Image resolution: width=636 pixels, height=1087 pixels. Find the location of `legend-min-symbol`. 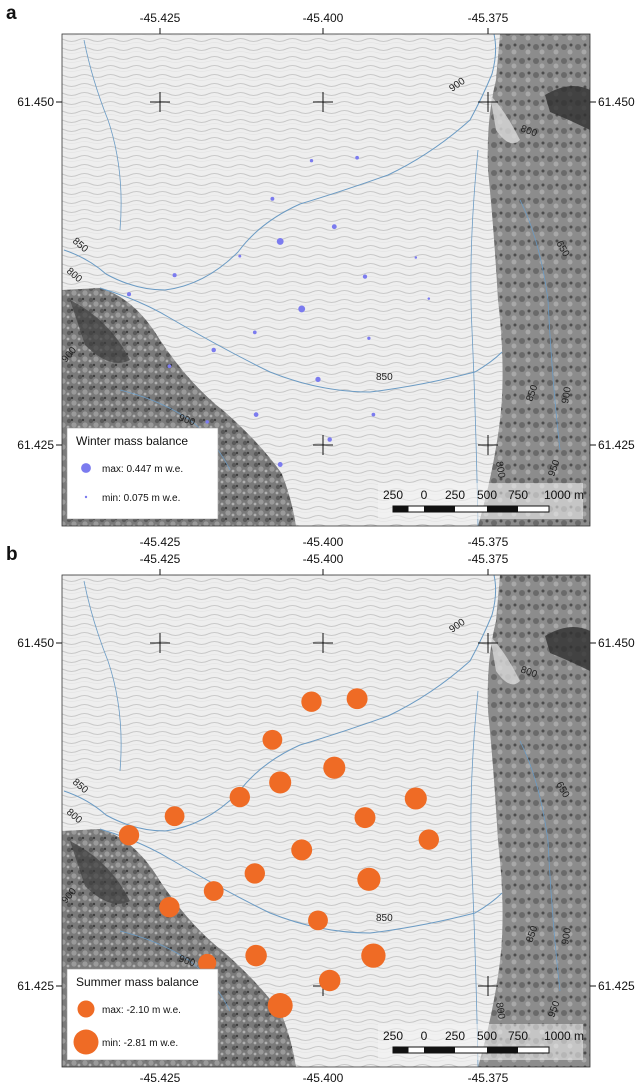

legend-min-symbol is located at coordinates (86, 1042).